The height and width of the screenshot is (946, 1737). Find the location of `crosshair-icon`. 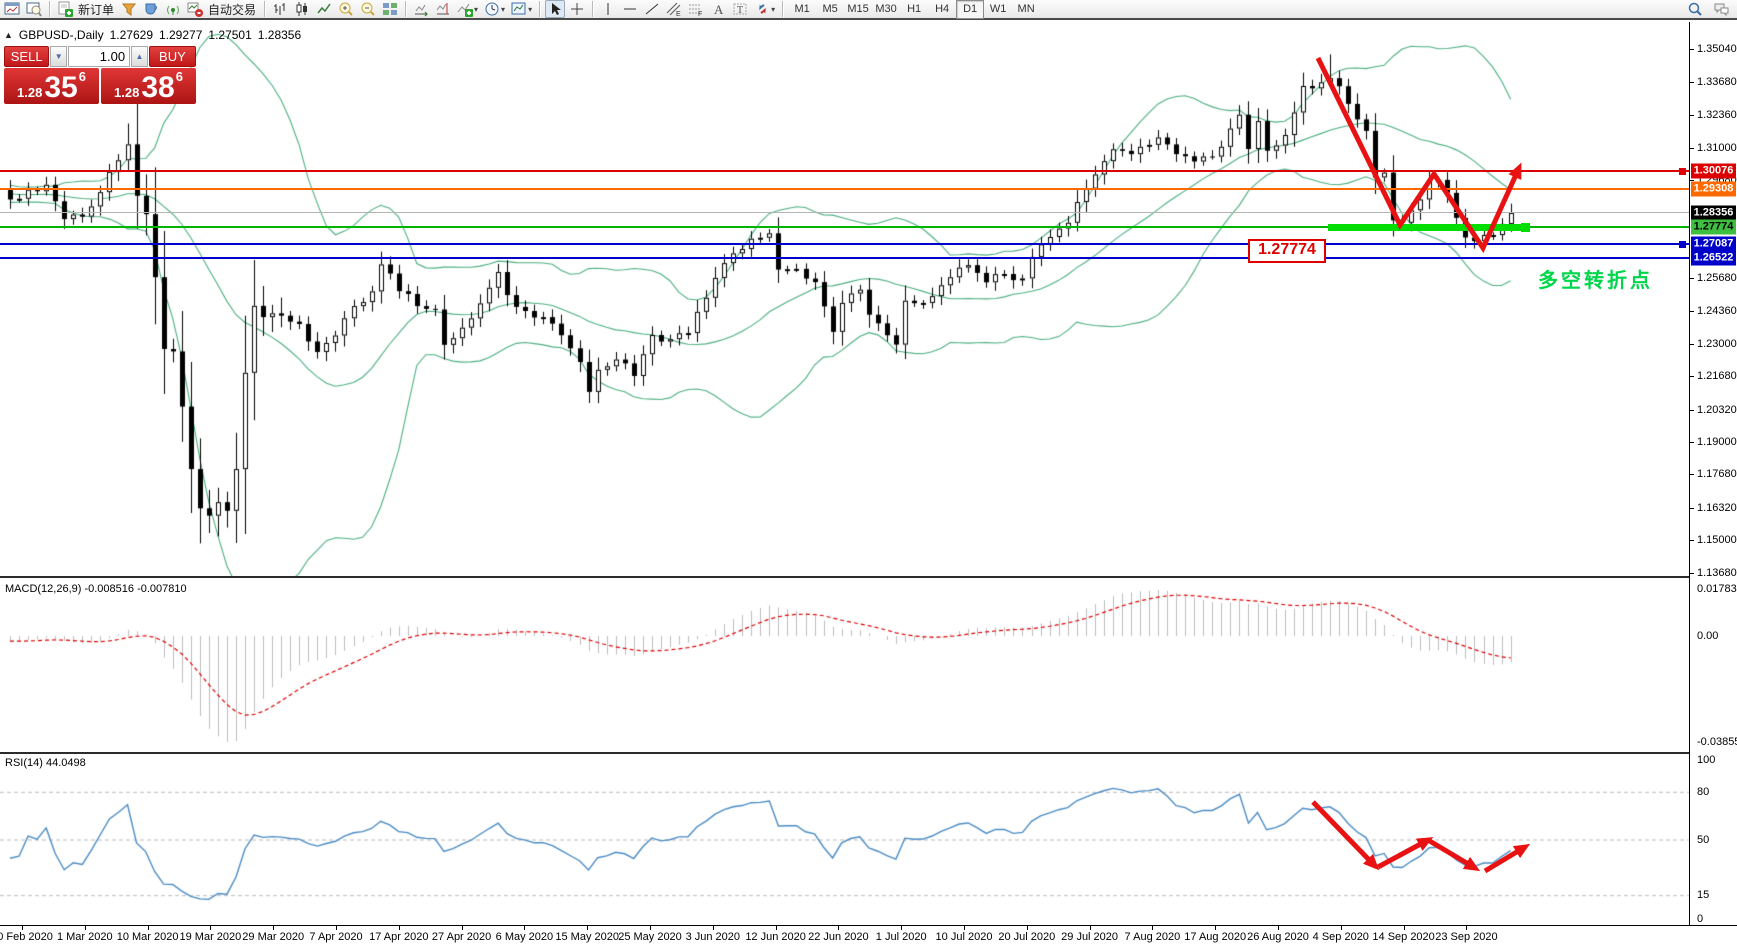

crosshair-icon is located at coordinates (577, 9).